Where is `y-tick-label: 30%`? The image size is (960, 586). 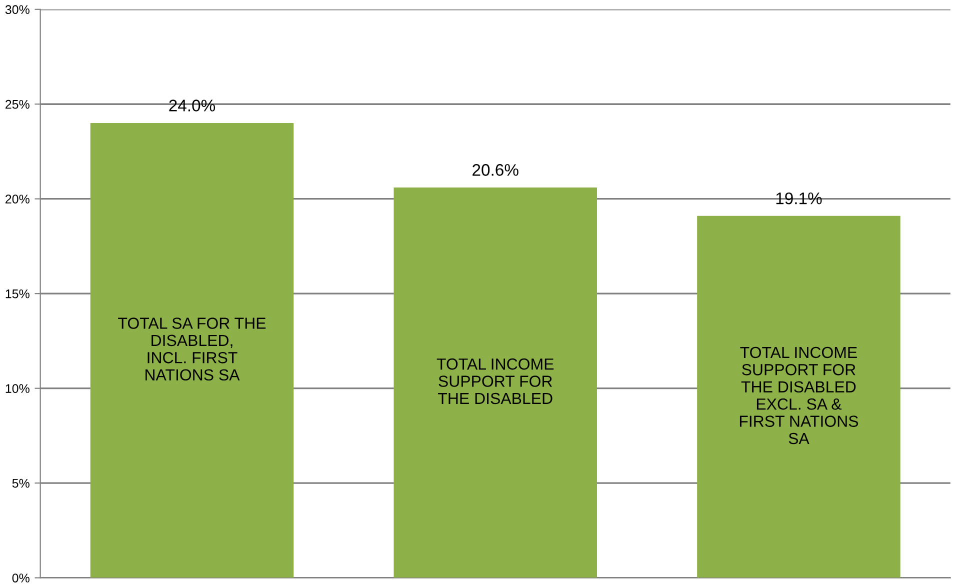 y-tick-label: 30% is located at coordinates (17, 9).